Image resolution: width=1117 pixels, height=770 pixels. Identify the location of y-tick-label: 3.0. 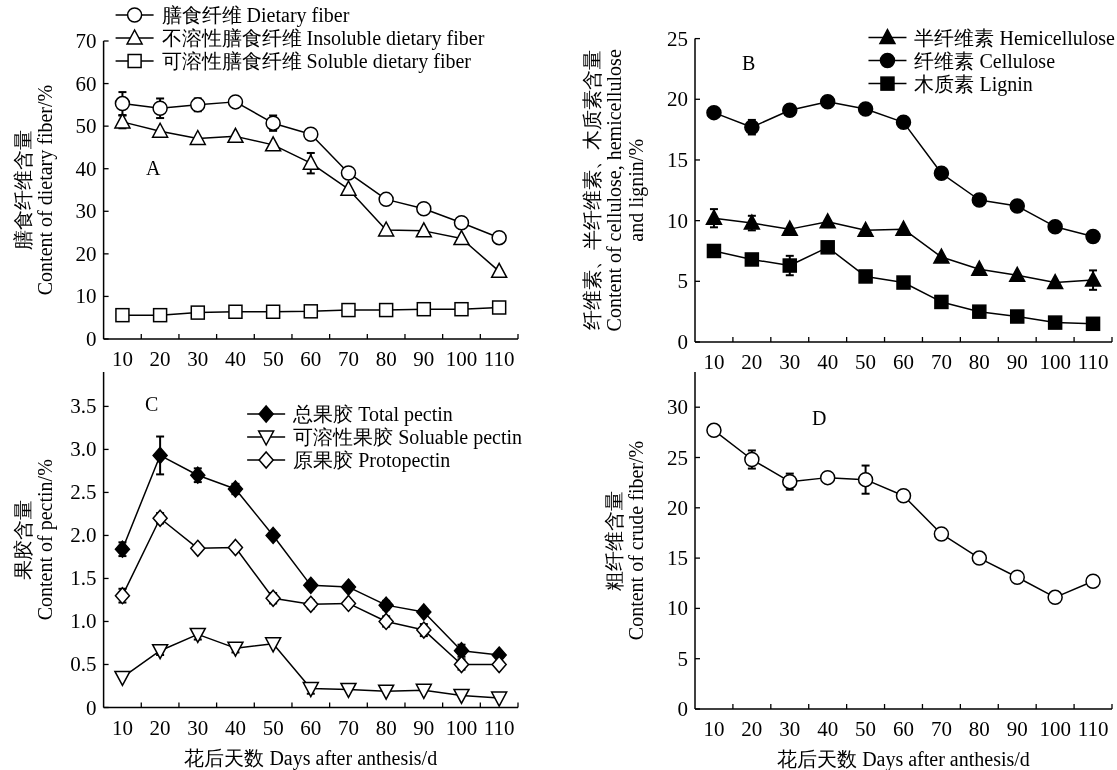
(83, 449).